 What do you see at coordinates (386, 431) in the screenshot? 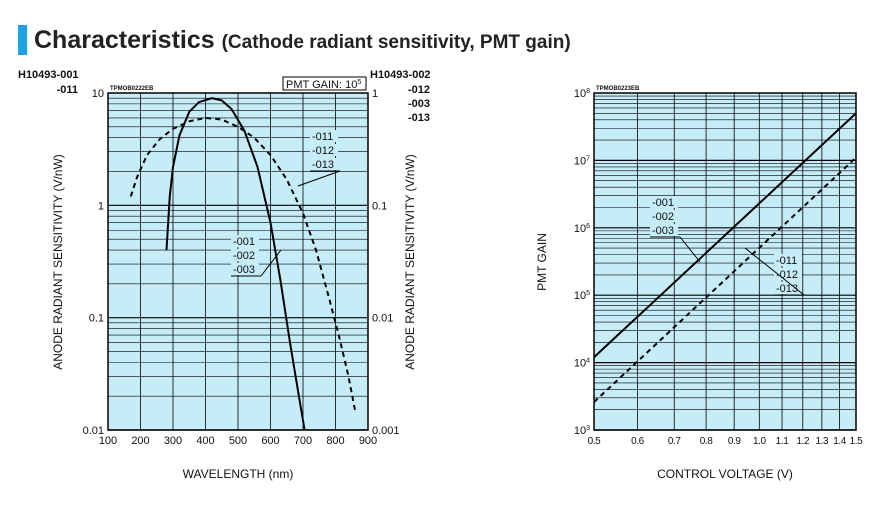
I see `y-right-tick-label: 0.001` at bounding box center [386, 431].